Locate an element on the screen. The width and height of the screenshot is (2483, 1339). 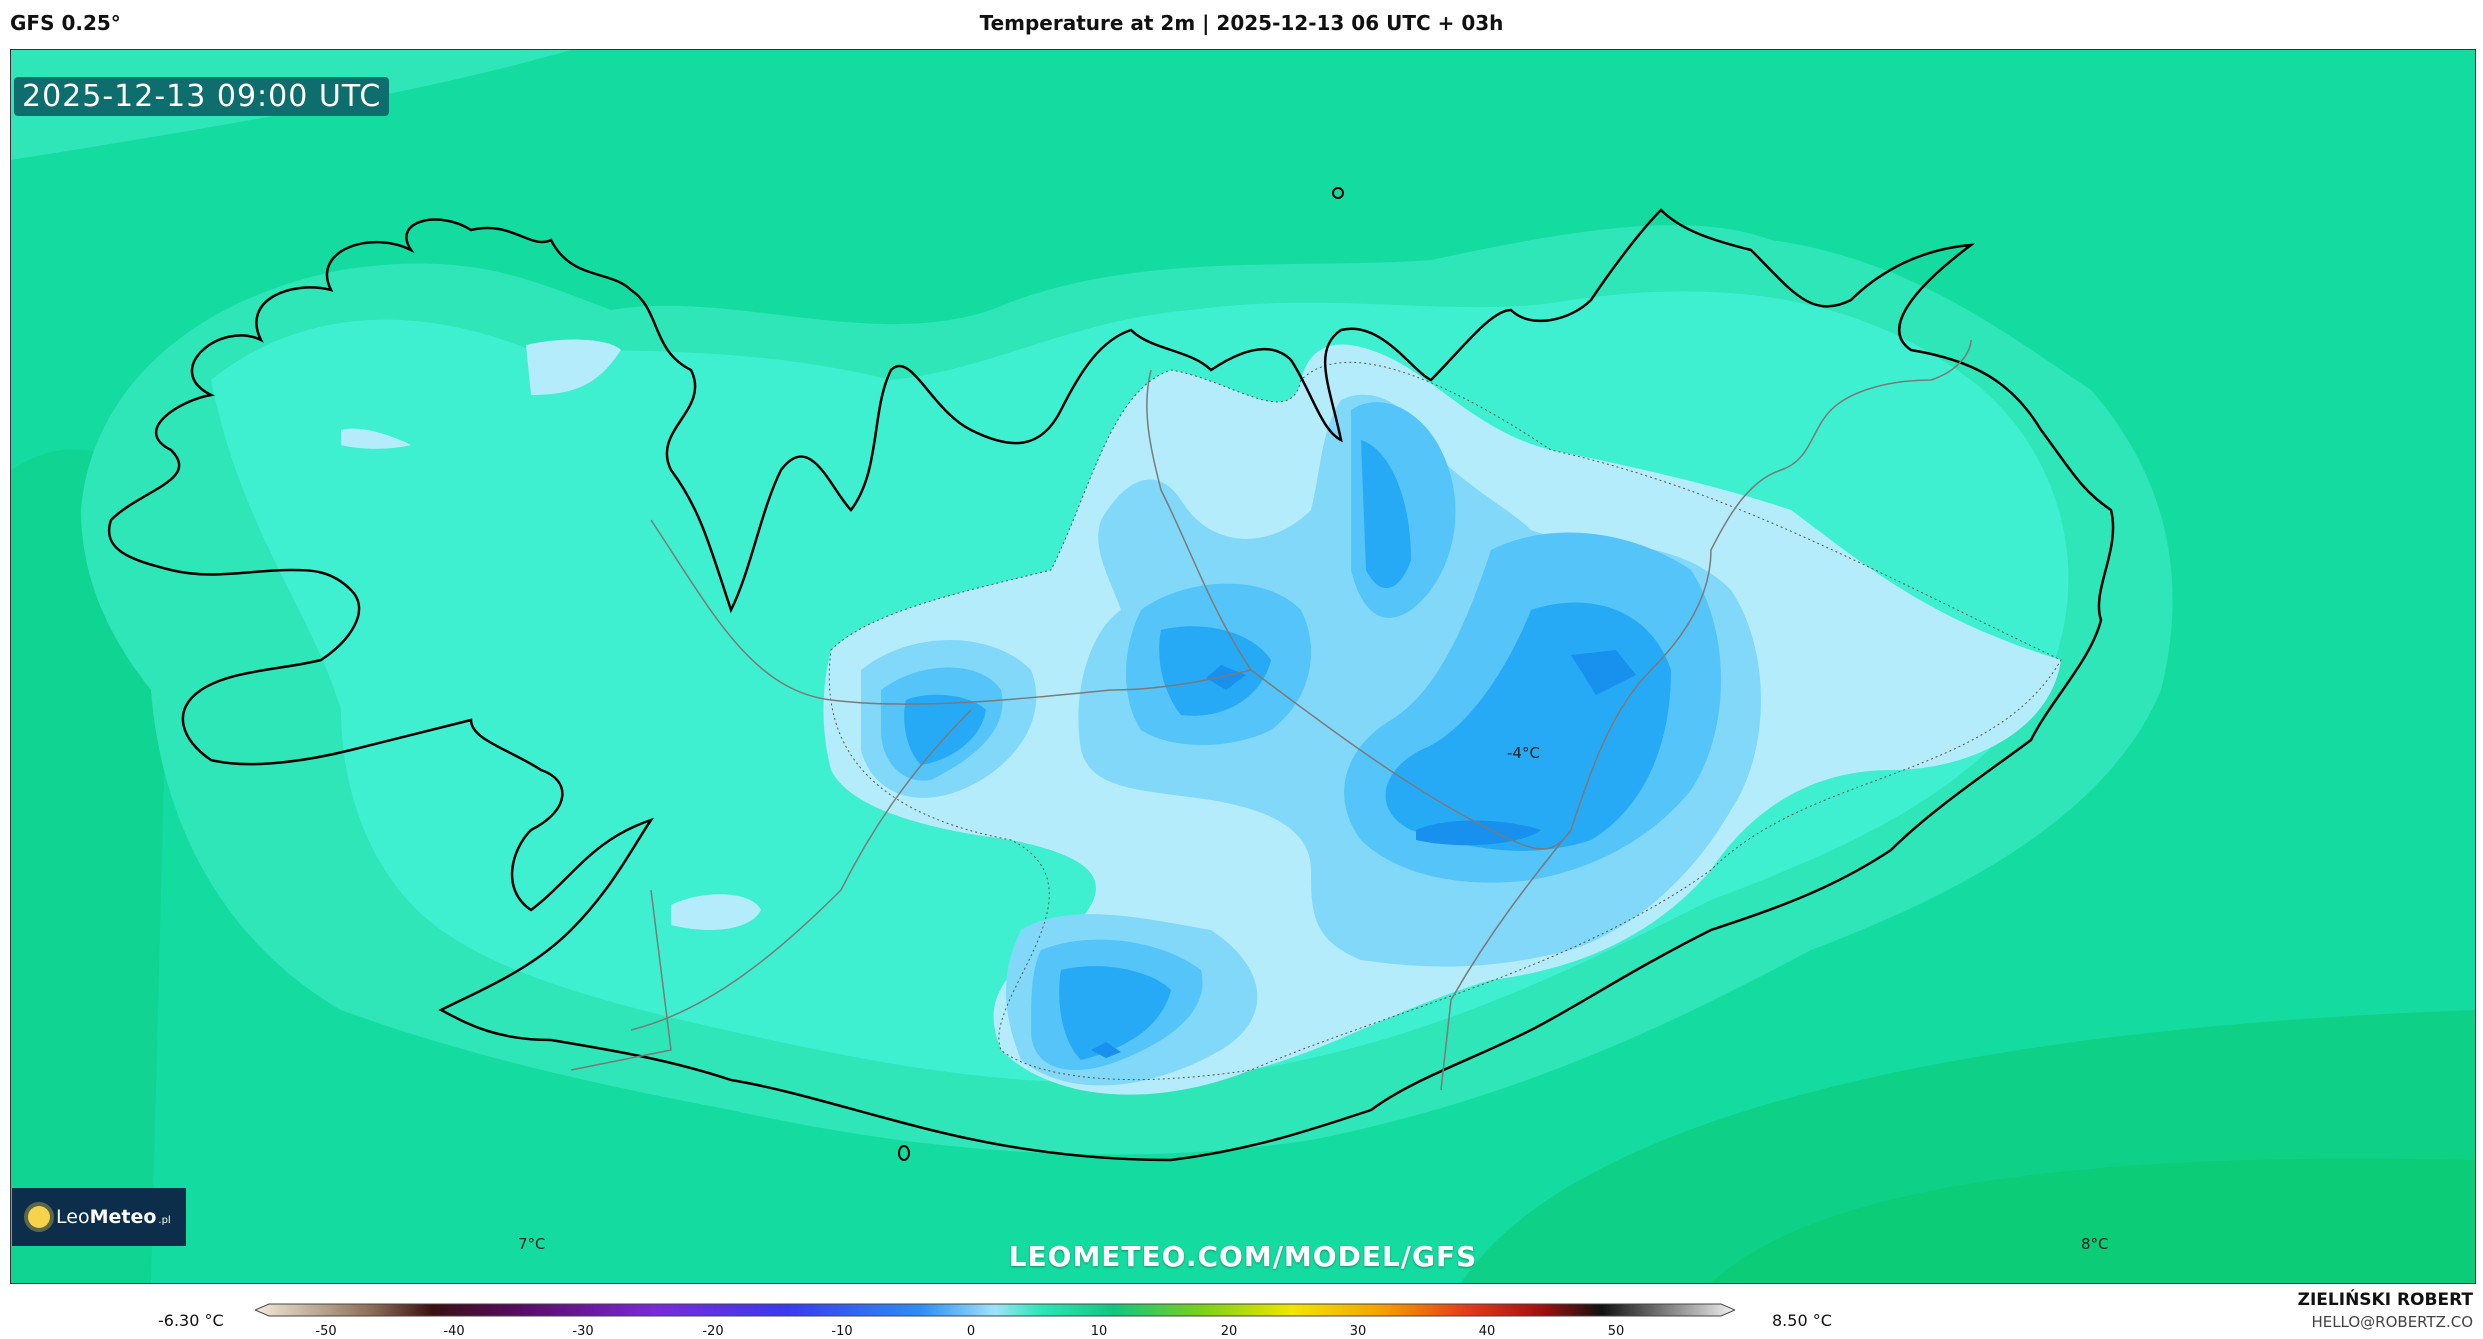
zone-minus-1-nw2 is located at coordinates (376, 438).